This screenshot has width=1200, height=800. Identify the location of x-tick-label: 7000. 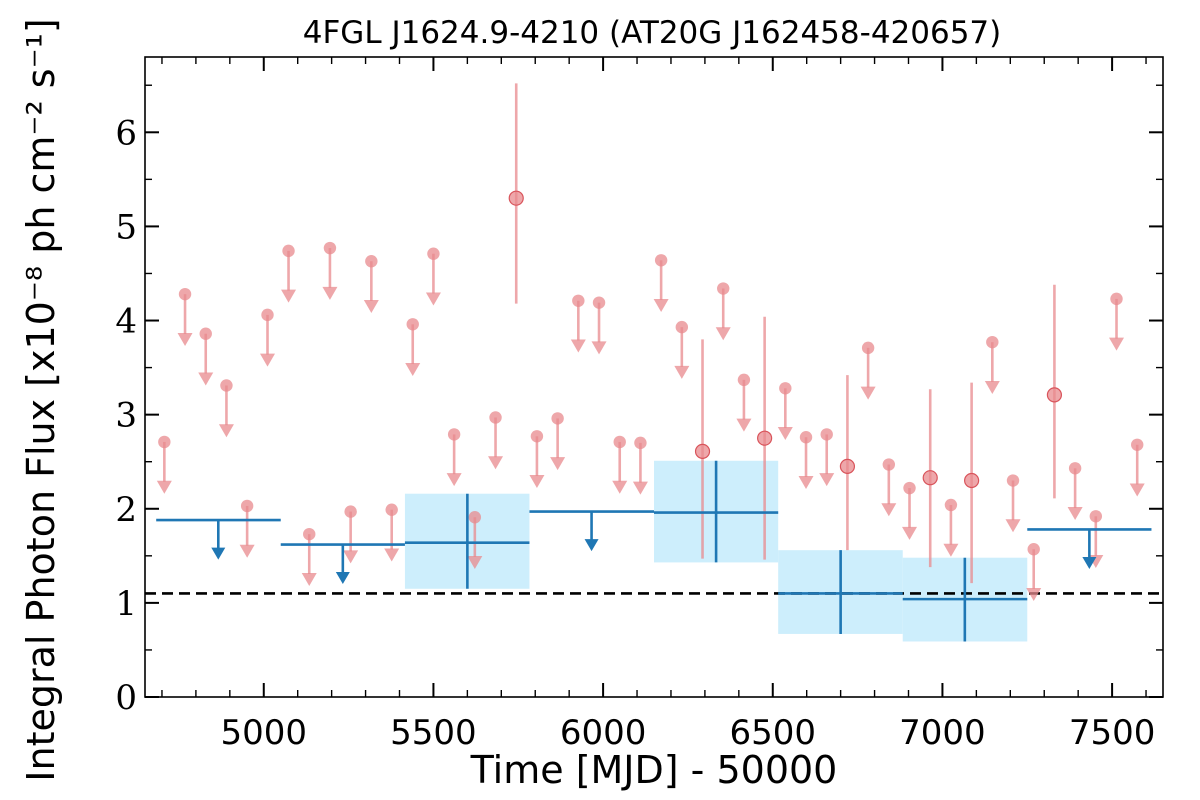
(942, 733).